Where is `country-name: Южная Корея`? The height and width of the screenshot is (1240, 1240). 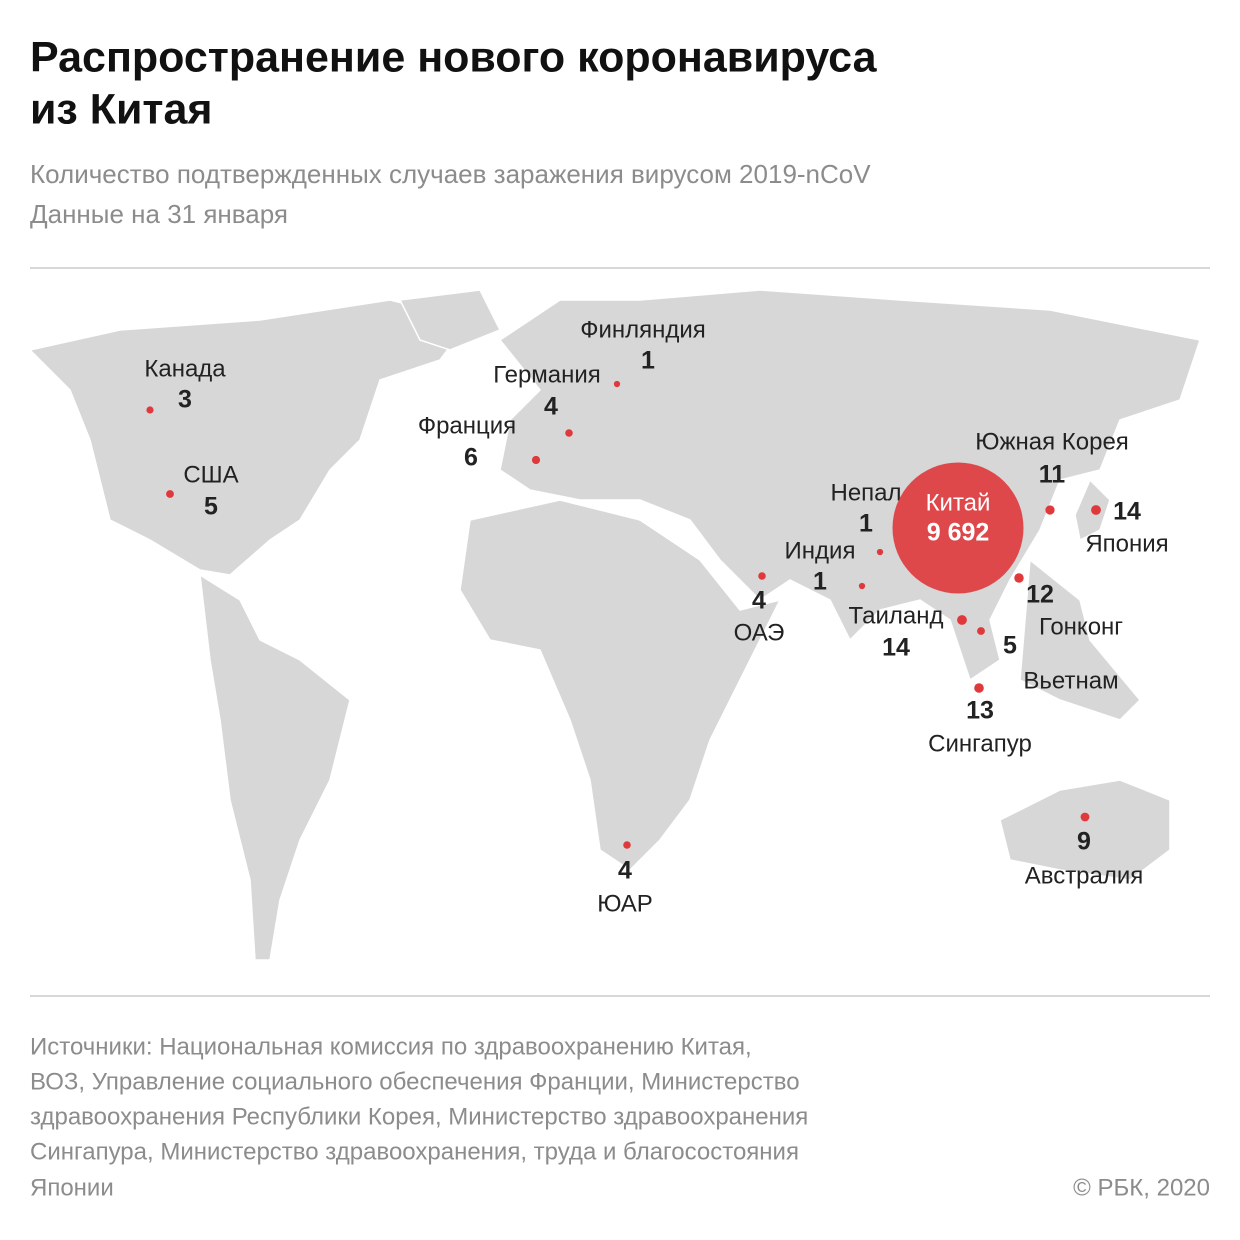 country-name: Южная Корея is located at coordinates (1052, 441).